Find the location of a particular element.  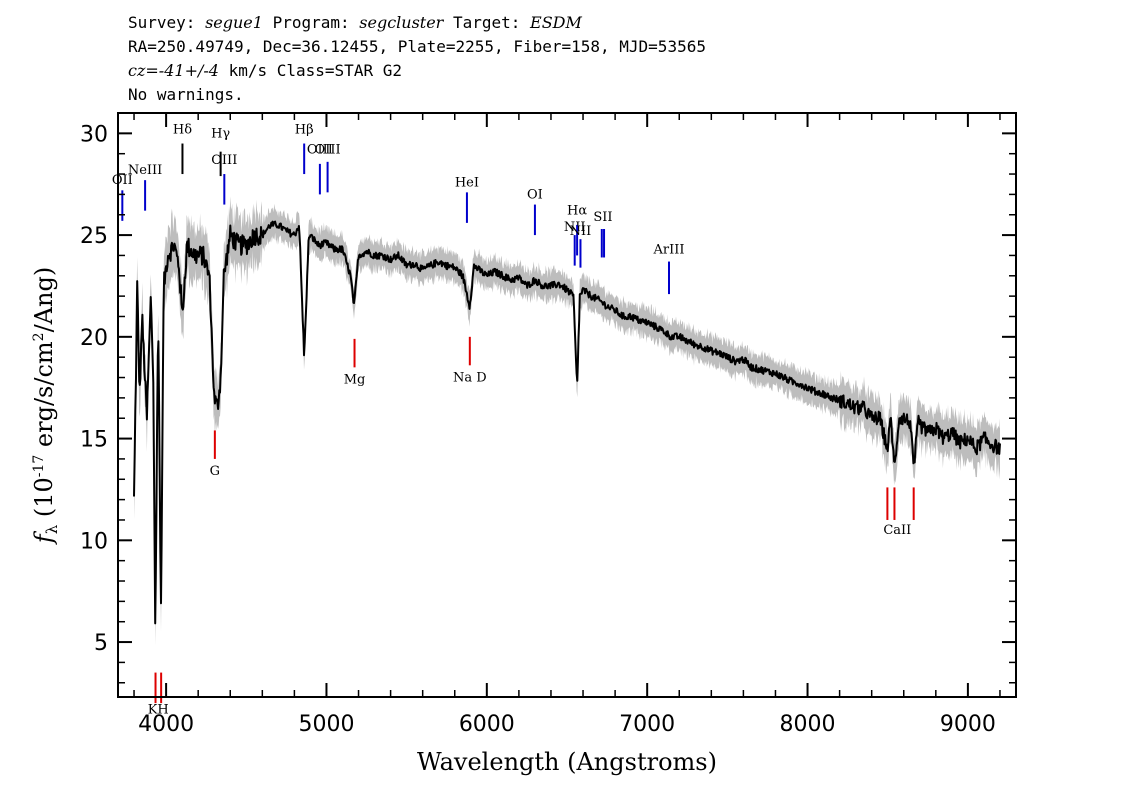

line-label-na-d: Na D is located at coordinates (470, 378).